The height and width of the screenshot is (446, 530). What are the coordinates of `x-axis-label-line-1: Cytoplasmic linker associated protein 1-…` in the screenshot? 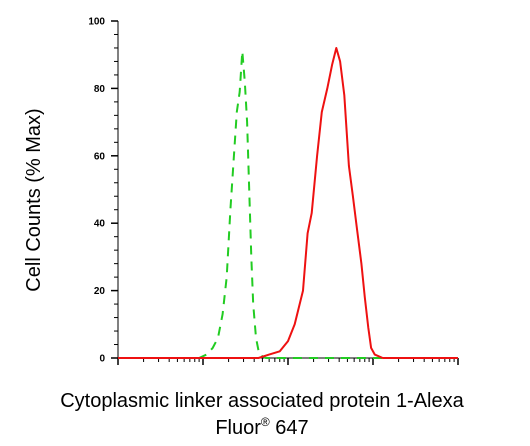 It's located at (262, 401).